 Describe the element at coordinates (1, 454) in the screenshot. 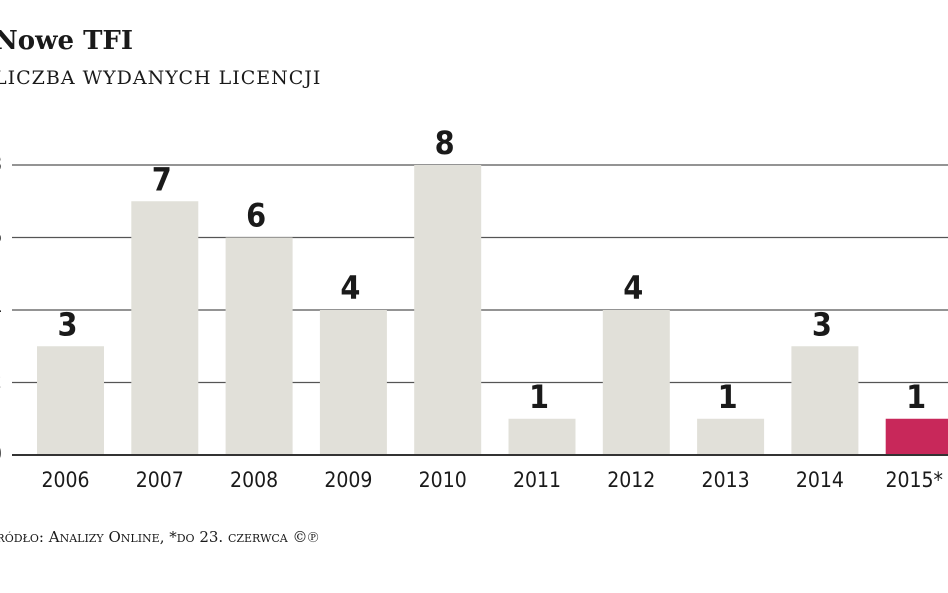

I see `y-tick-label: 0` at that location.